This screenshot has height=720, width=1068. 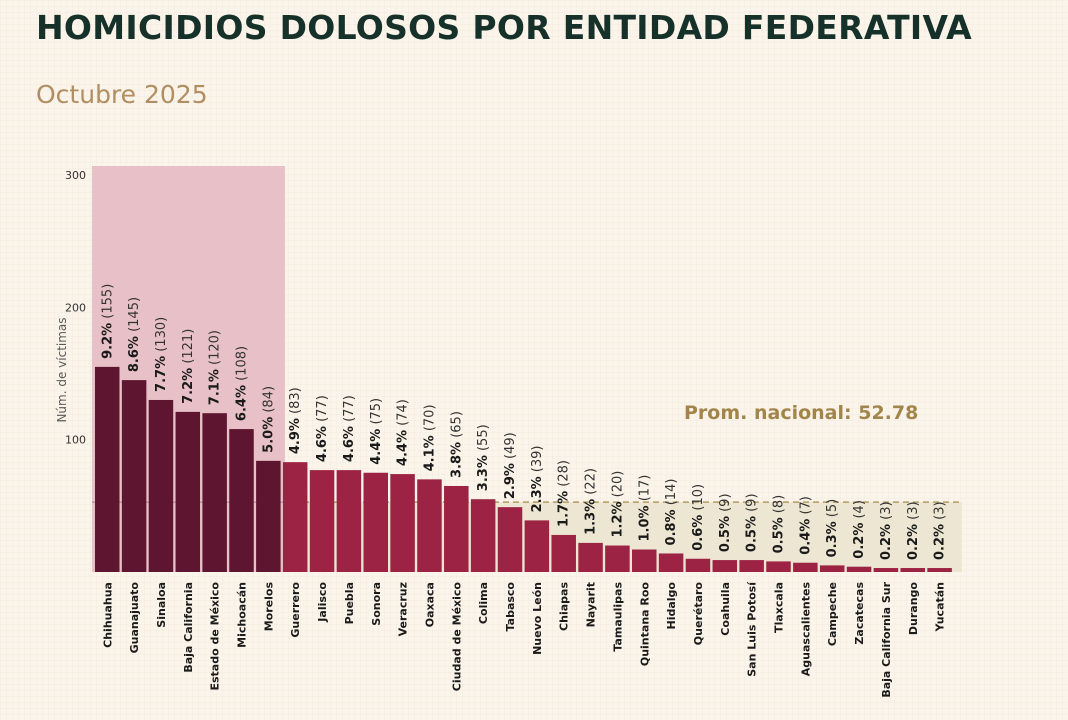 What do you see at coordinates (671, 527) in the screenshot?
I see `bar-percent-label: 0.8%` at bounding box center [671, 527].